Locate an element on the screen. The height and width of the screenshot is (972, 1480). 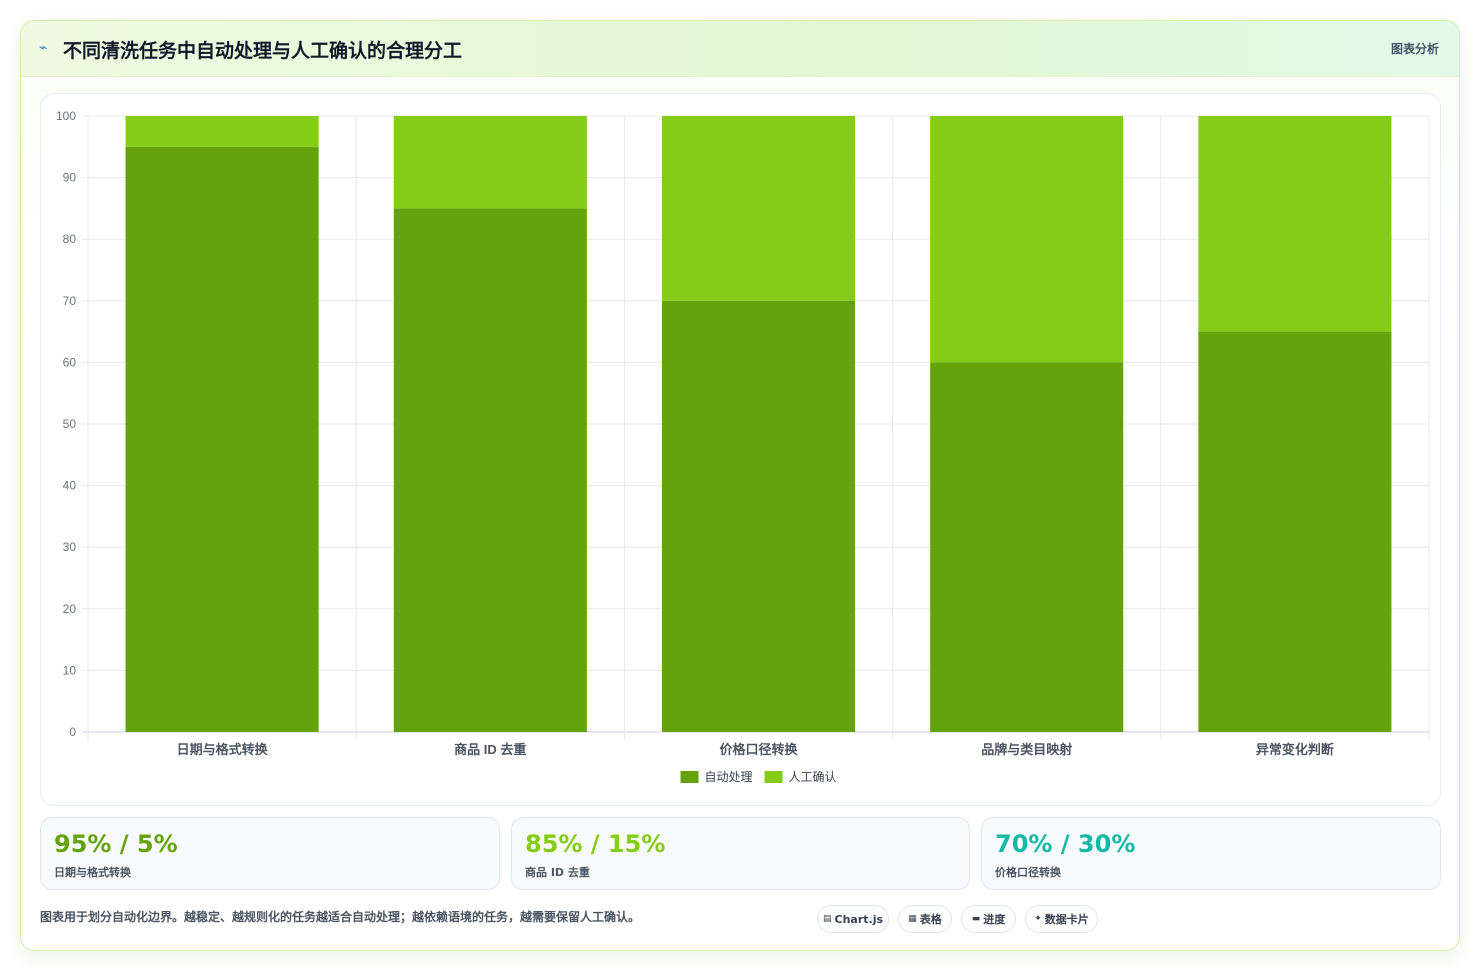
x-tick-label: 价格口径转换 is located at coordinates (758, 749).